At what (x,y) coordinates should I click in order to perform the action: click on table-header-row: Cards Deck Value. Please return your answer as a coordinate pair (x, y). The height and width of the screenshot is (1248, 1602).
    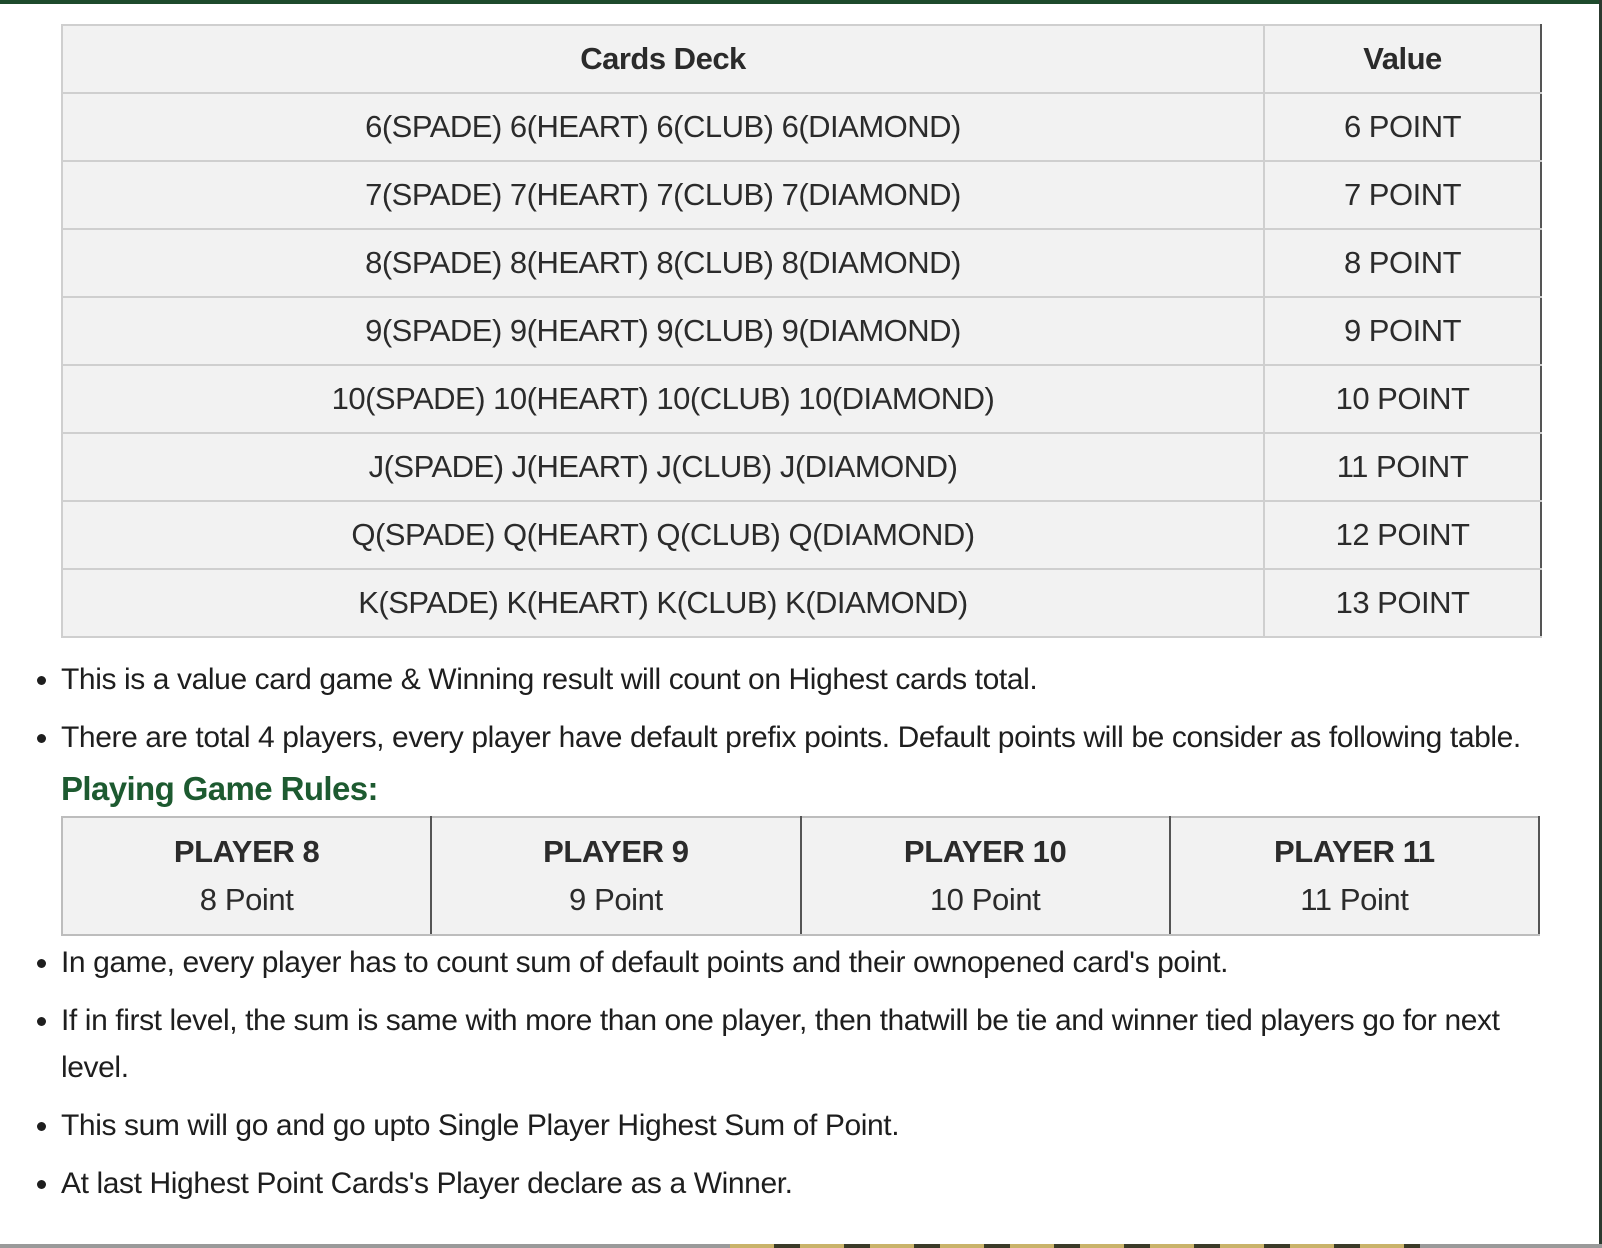
    Looking at the image, I should click on (801, 59).